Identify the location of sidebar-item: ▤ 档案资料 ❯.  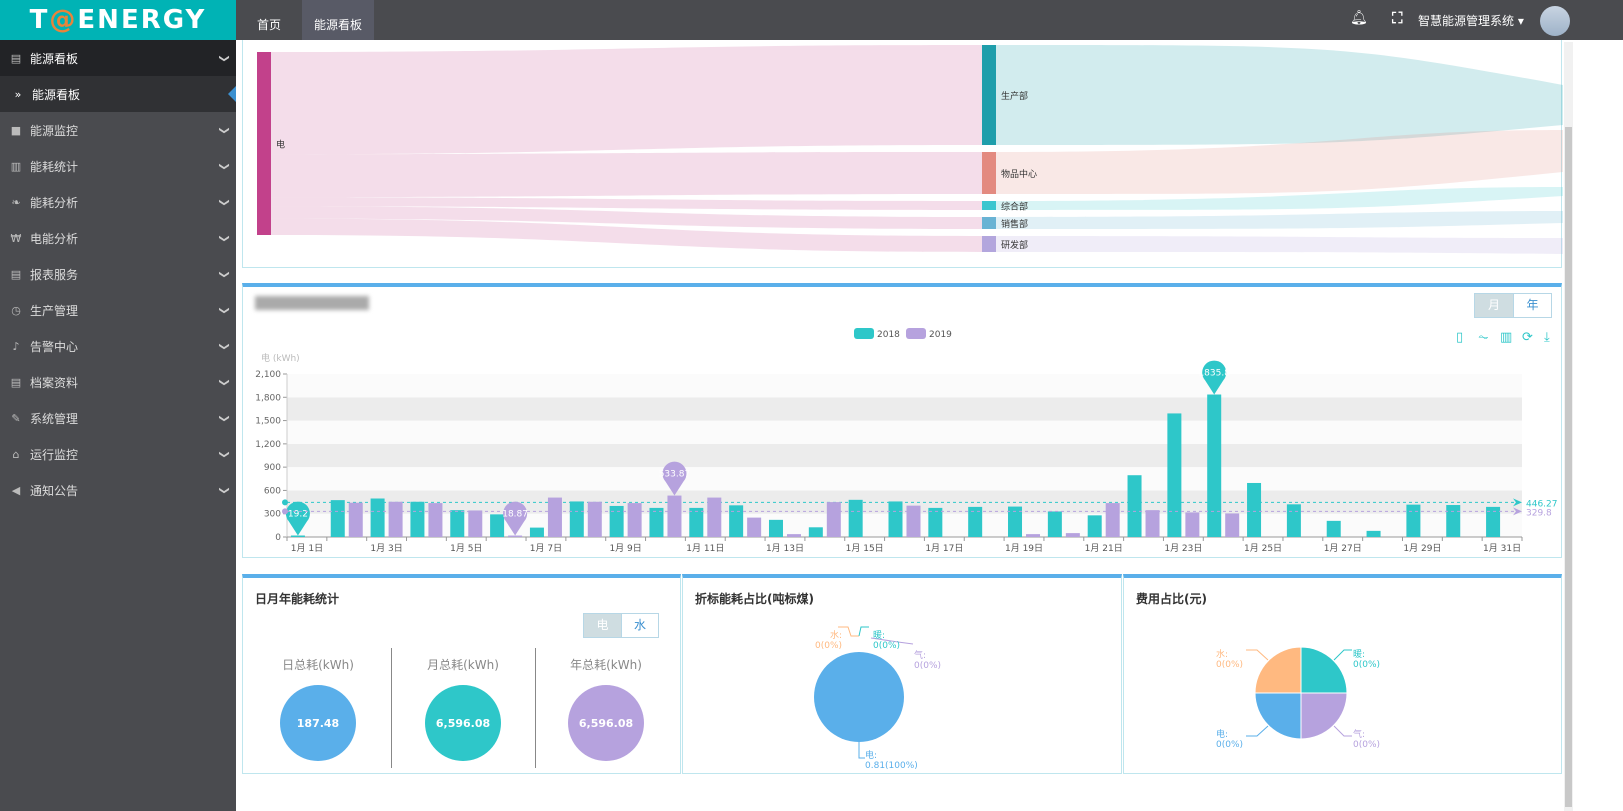
(118, 382).